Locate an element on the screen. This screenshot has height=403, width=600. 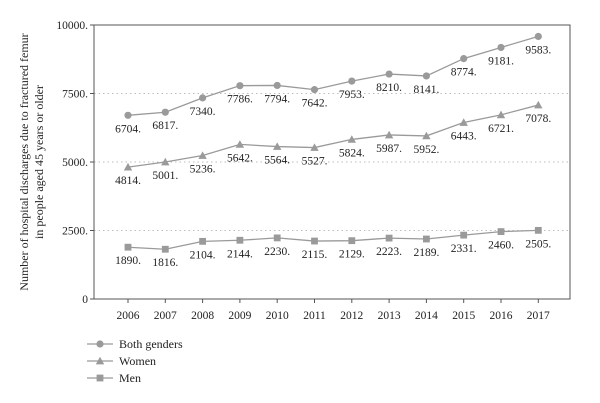
point-women-2013 is located at coordinates (389, 134).